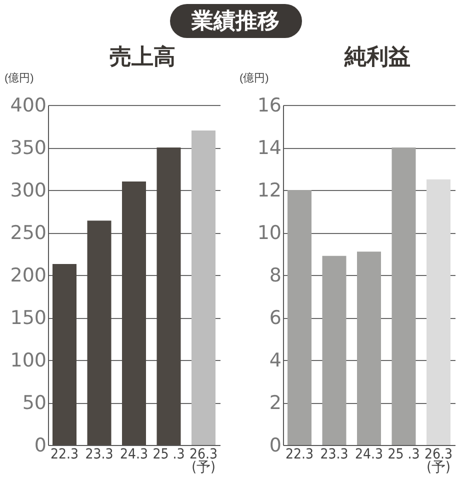 Image resolution: width=471 pixels, height=500 pixels. Describe the element at coordinates (269, 191) in the screenshot. I see `y-tick-label: 12` at that location.